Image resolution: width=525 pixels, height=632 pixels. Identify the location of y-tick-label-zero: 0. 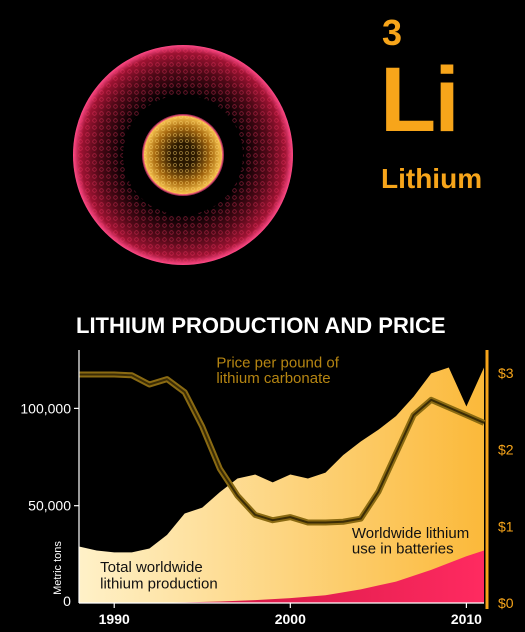
(67, 601).